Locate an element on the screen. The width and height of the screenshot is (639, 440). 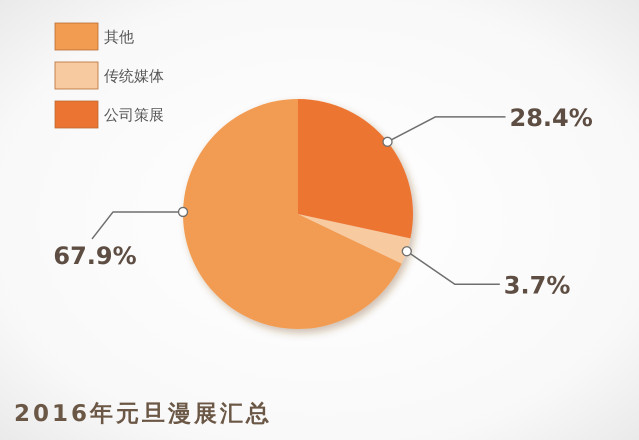
legend-label: 公司策展 is located at coordinates (134, 115).